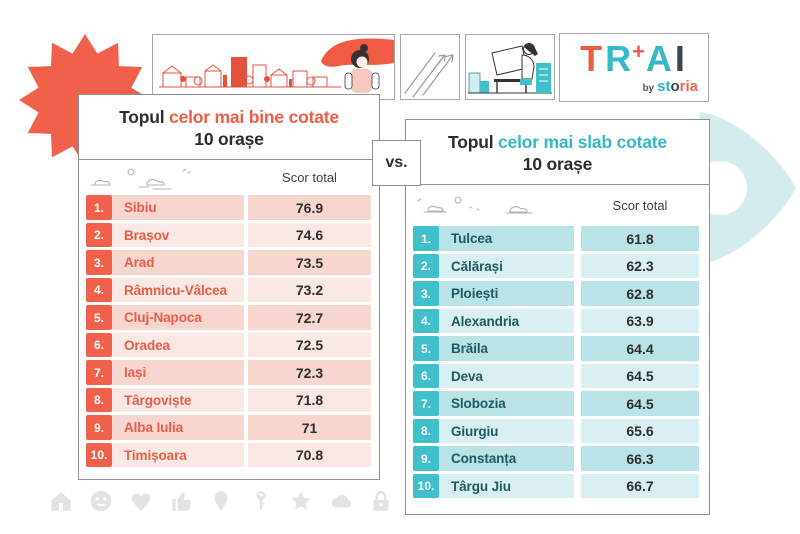  Describe the element at coordinates (660, 58) in the screenshot. I see `trai-letter-a: A` at that location.